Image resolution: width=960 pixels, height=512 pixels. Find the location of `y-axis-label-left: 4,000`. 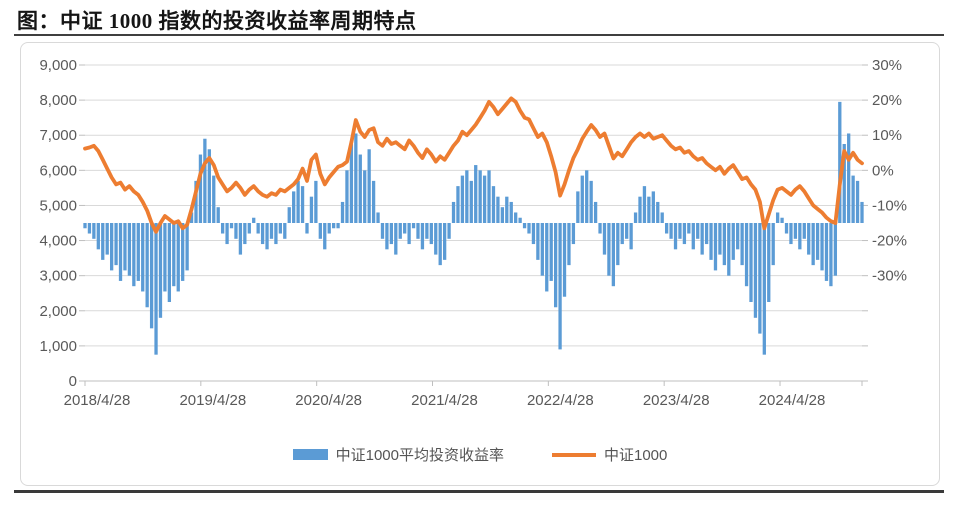

y-axis-label-left: 4,000 is located at coordinates (58, 241).